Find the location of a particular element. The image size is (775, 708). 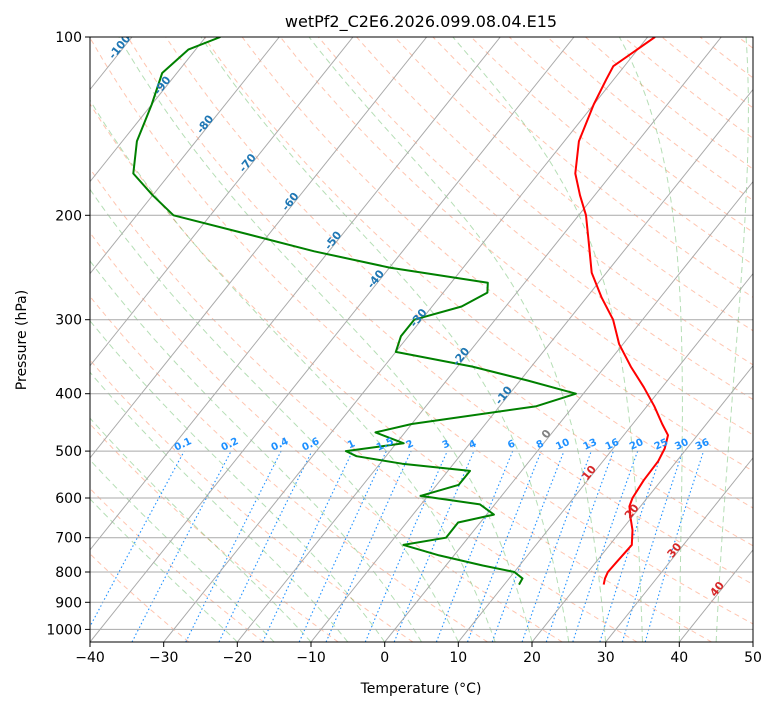

temperature-profile is located at coordinates (621, 311).